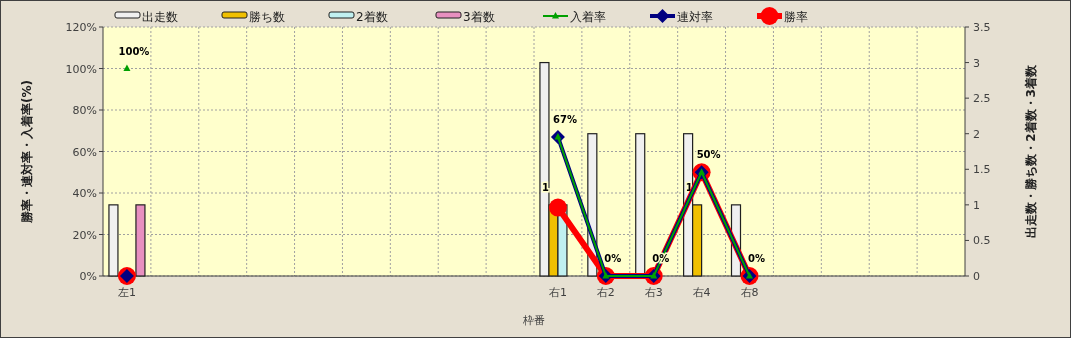 The width and height of the screenshot is (1071, 338). What do you see at coordinates (982, 27) in the screenshot?
I see `y2-tick-label: 3.5` at bounding box center [982, 27].